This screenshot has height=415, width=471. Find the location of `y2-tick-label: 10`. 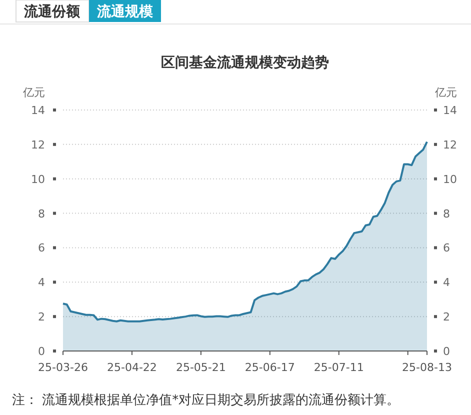

y2-tick-label: 10 is located at coordinates (450, 179).